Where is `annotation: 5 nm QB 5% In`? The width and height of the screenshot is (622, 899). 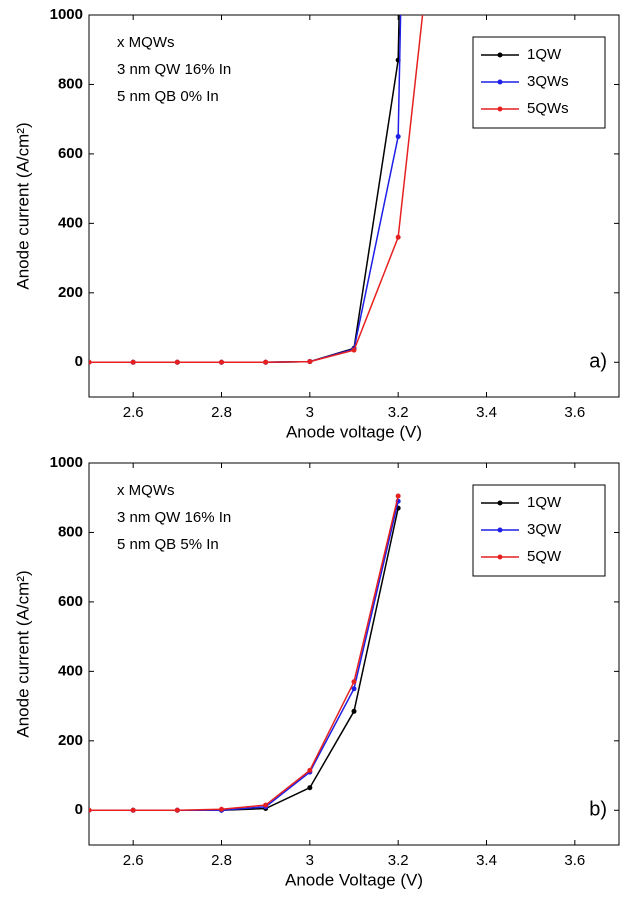 annotation: 5 nm QB 5% In is located at coordinates (168, 544).